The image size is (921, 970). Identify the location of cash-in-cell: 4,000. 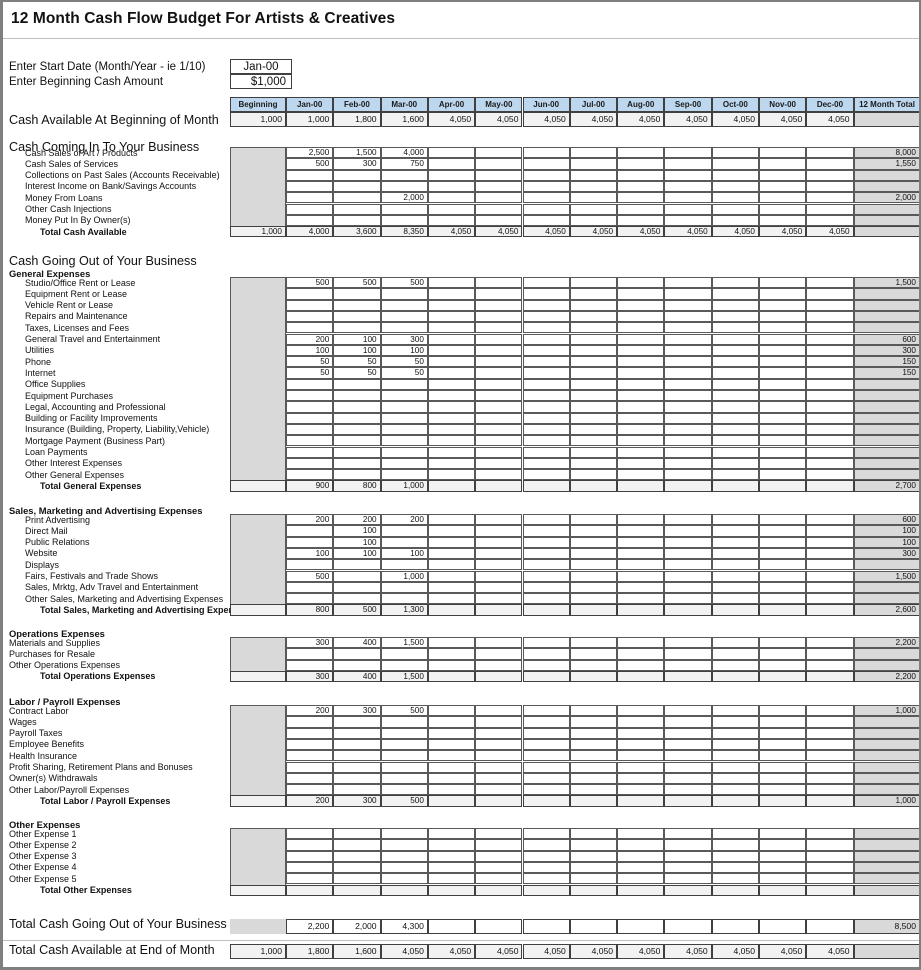
(404, 153).